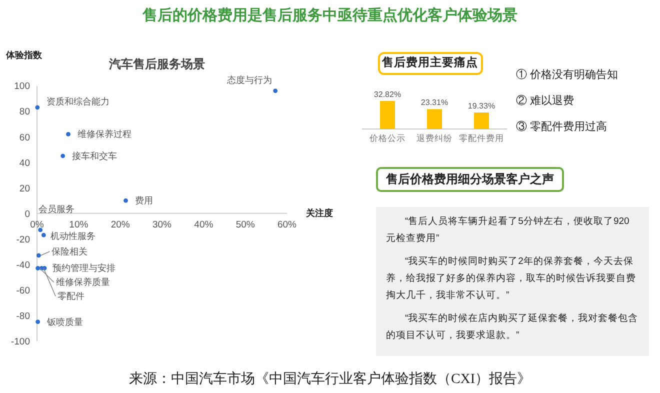  Describe the element at coordinates (156, 64) in the screenshot. I see `chart-title: 汽车售后服务场景` at that location.